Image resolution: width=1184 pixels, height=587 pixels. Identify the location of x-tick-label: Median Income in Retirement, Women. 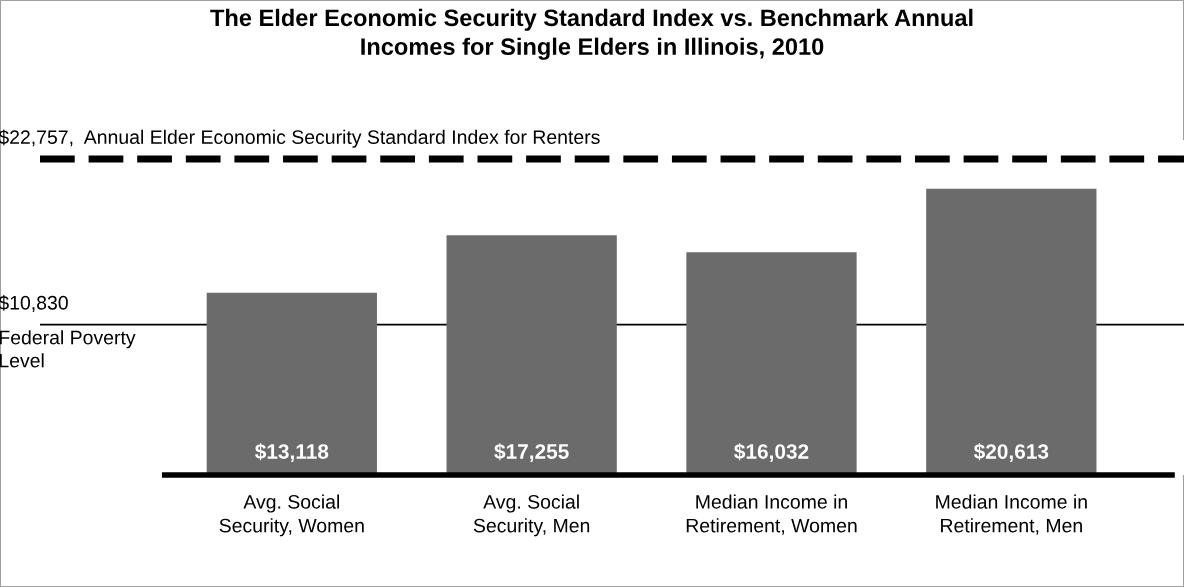
(771, 514).